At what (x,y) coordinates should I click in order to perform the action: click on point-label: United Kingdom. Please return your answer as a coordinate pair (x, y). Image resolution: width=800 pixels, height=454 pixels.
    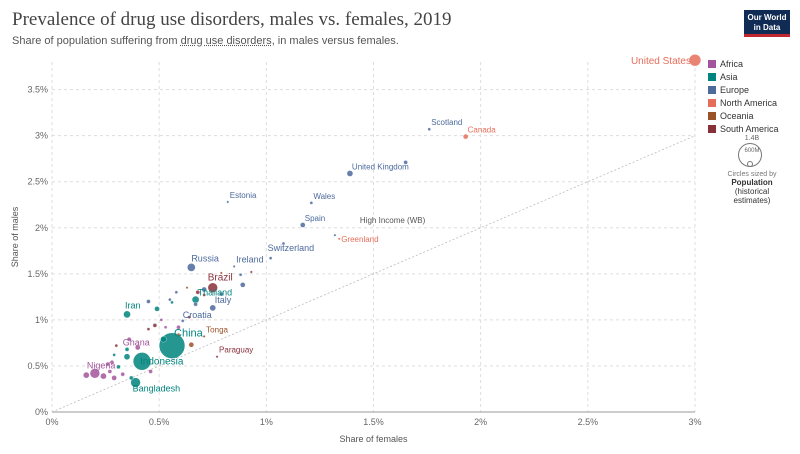
    Looking at the image, I should click on (380, 166).